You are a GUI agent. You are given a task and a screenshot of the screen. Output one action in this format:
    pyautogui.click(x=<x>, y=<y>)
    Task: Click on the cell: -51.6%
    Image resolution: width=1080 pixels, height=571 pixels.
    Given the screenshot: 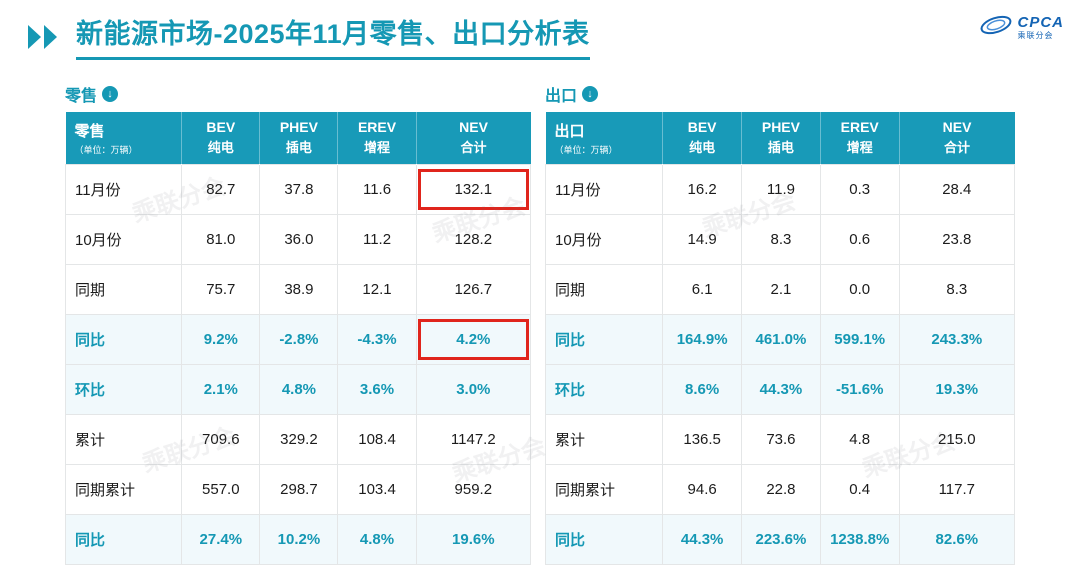 What is the action you would take?
    pyautogui.click(x=859, y=389)
    